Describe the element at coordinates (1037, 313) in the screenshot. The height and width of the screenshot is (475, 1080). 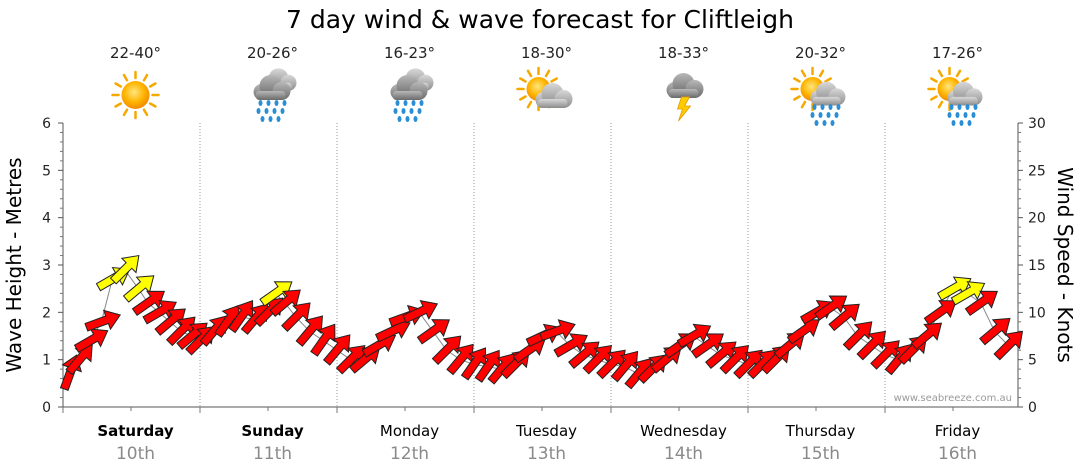
I see `right-tick-label: 10` at that location.